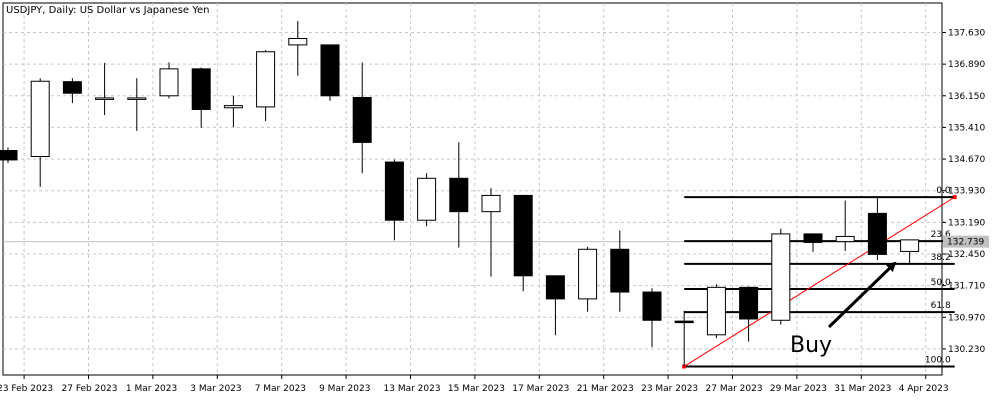 The width and height of the screenshot is (1000, 400). I want to click on fib-level-label: 61.8, so click(941, 306).